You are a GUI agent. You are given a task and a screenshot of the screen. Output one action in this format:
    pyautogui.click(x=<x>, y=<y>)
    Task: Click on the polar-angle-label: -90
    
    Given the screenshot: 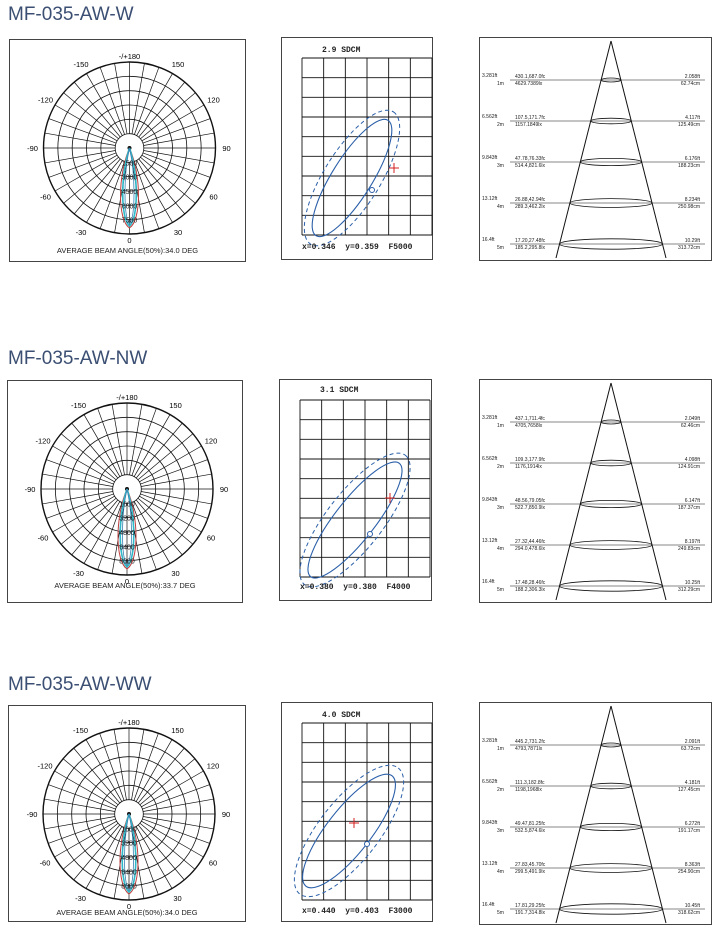 What is the action you would take?
    pyautogui.click(x=32, y=148)
    